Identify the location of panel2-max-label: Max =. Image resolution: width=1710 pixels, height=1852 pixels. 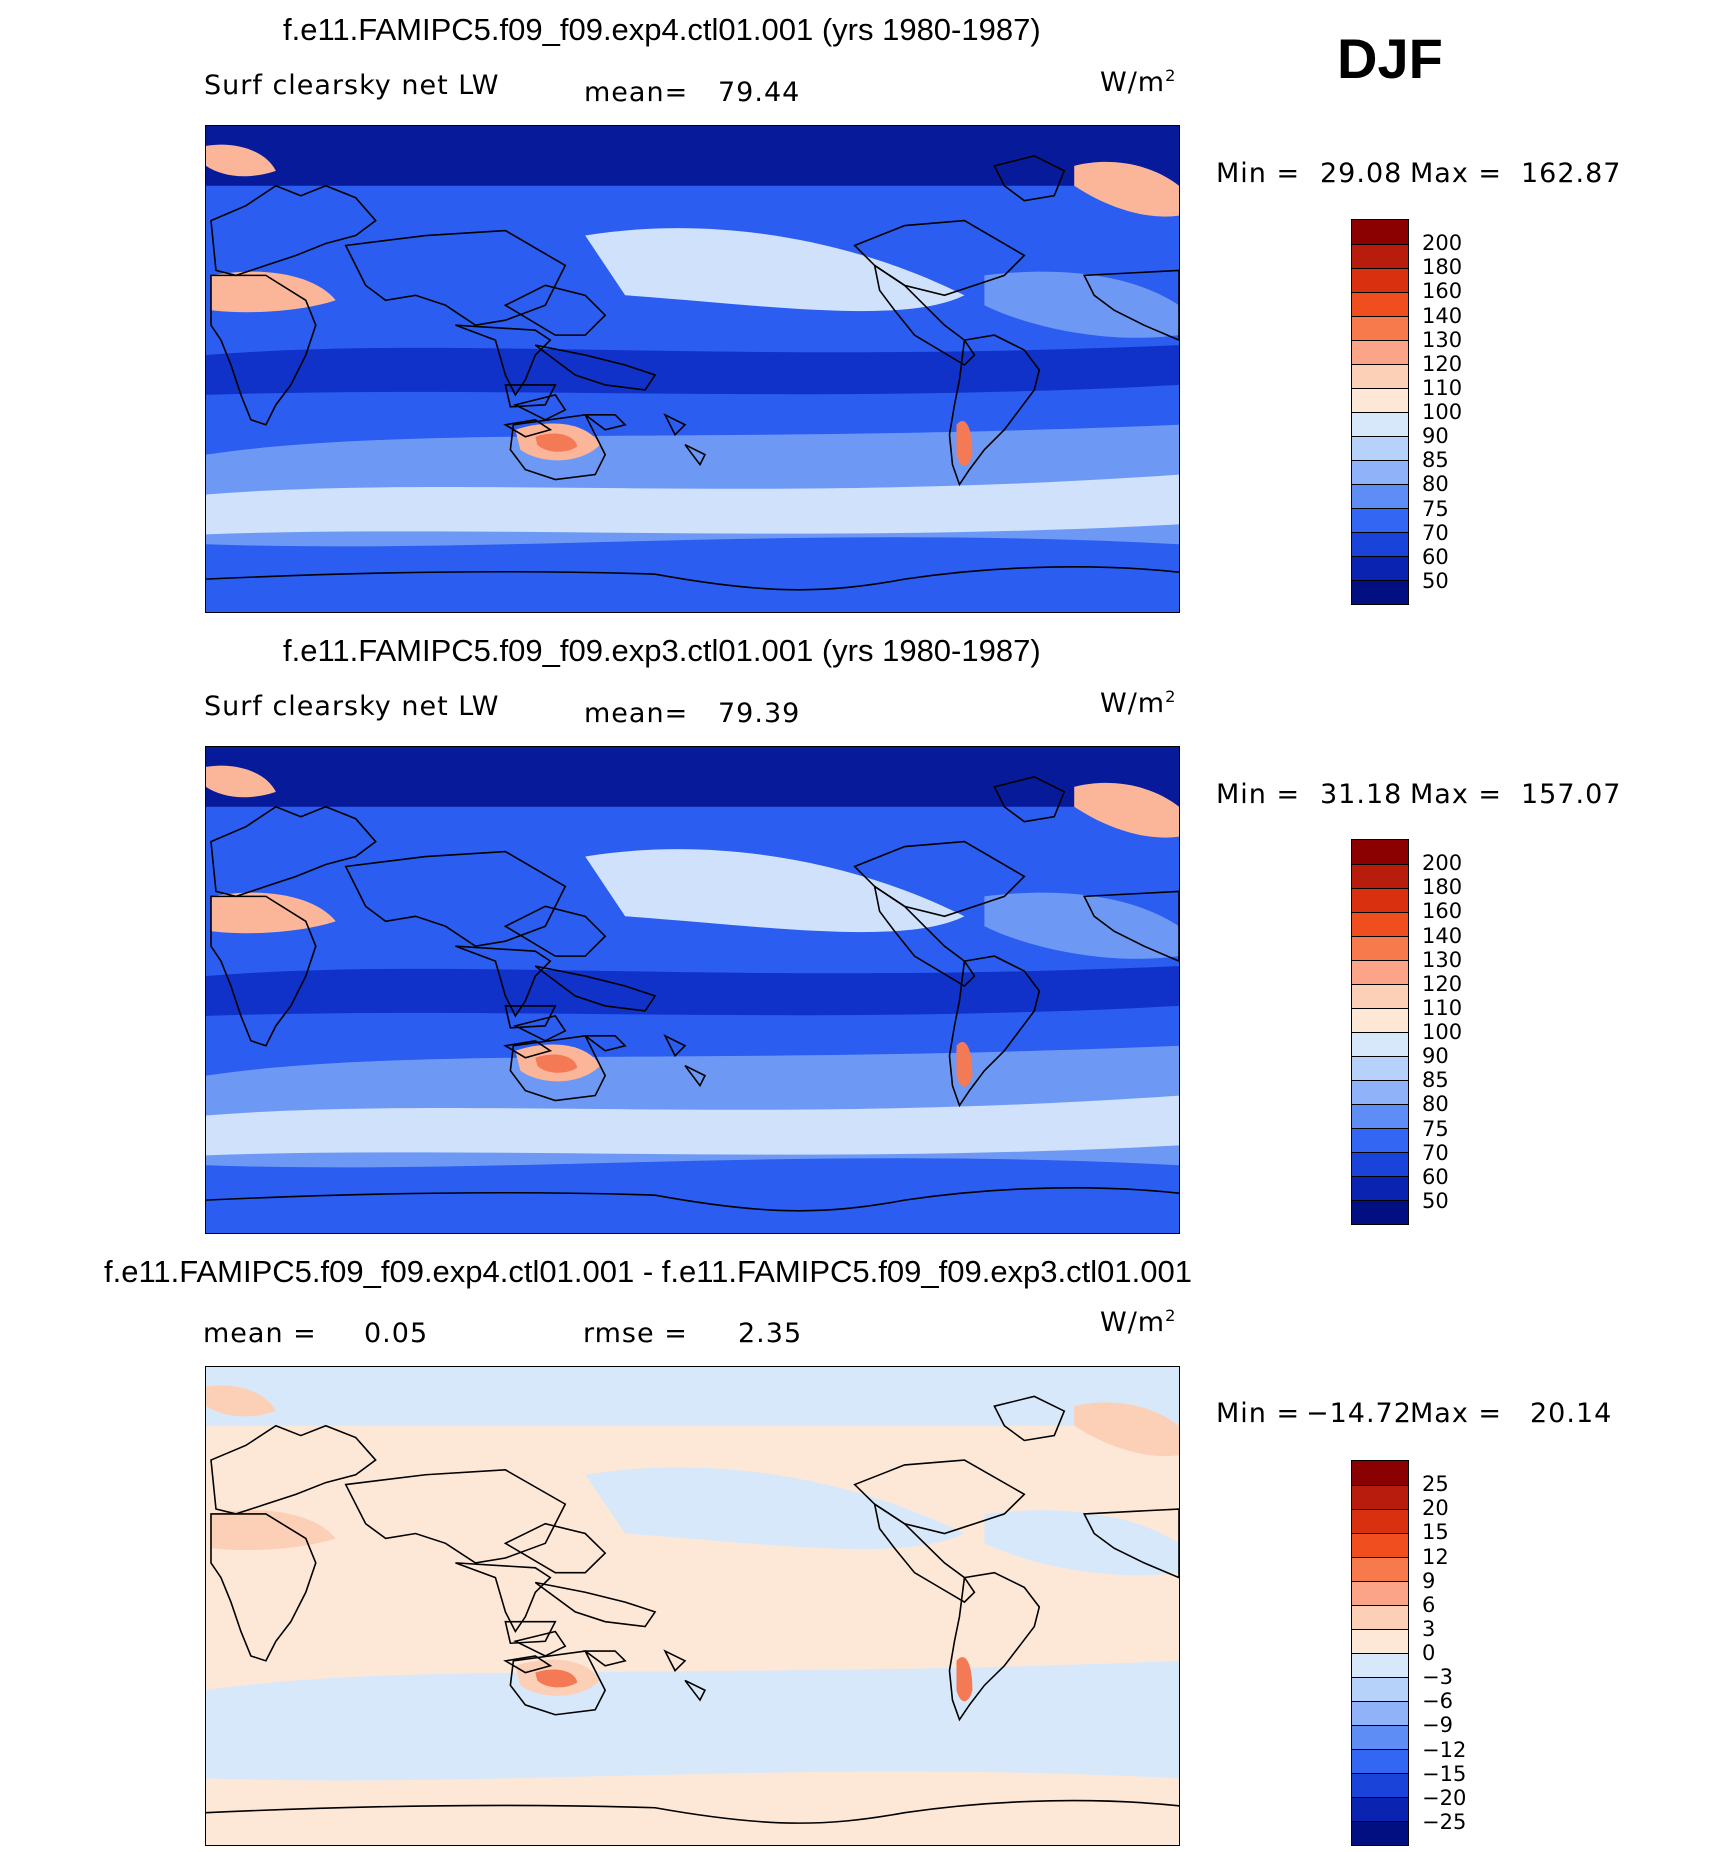
(1456, 794).